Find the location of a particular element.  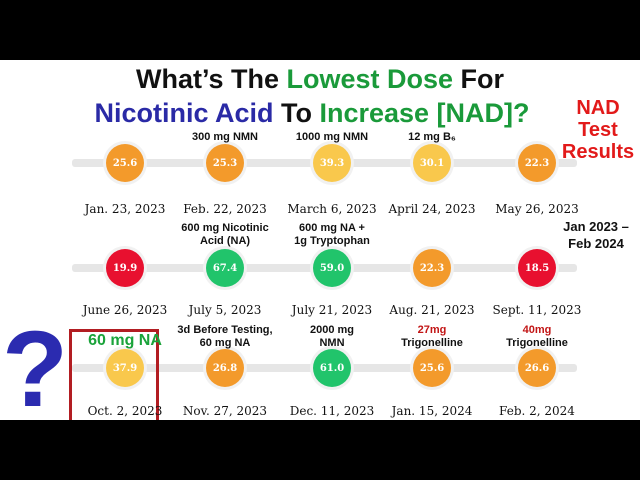

test-date: Oct. 2, 2023 is located at coordinates (125, 411).